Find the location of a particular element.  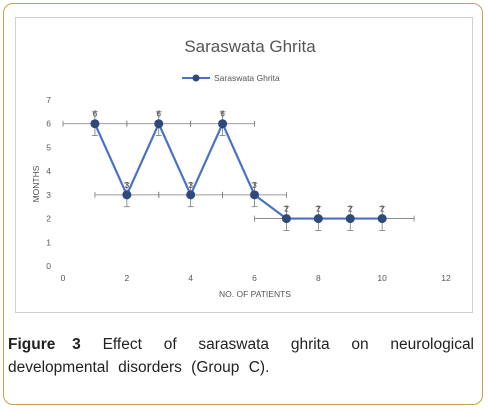

y-tick-label: 2 is located at coordinates (48, 219).